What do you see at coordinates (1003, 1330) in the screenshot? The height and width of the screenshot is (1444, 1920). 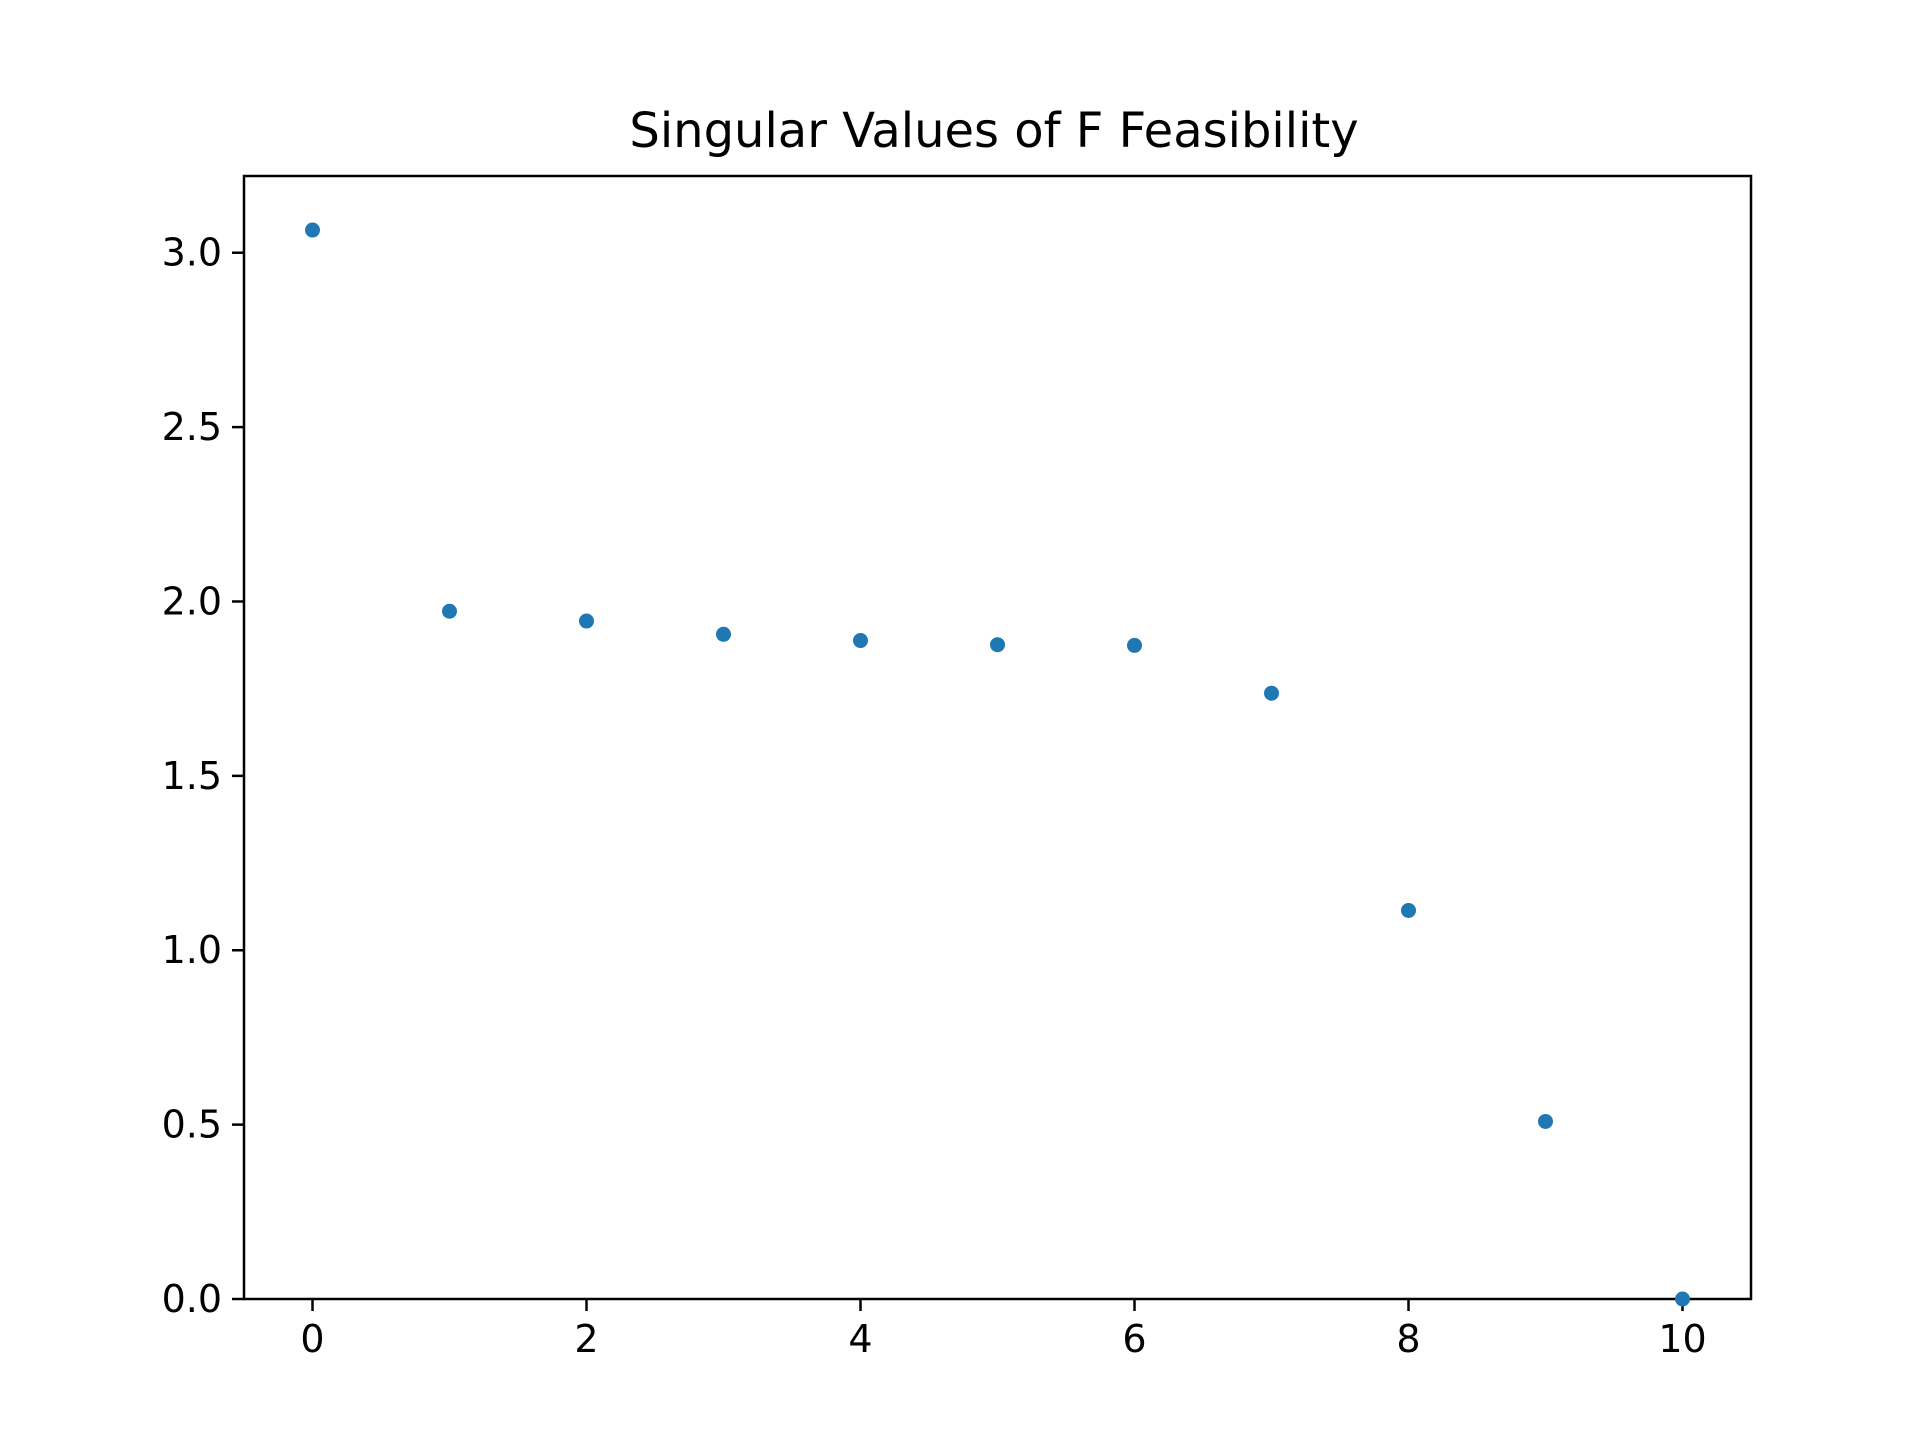 I see `x-axis: 0 2 4 6 8 10` at bounding box center [1003, 1330].